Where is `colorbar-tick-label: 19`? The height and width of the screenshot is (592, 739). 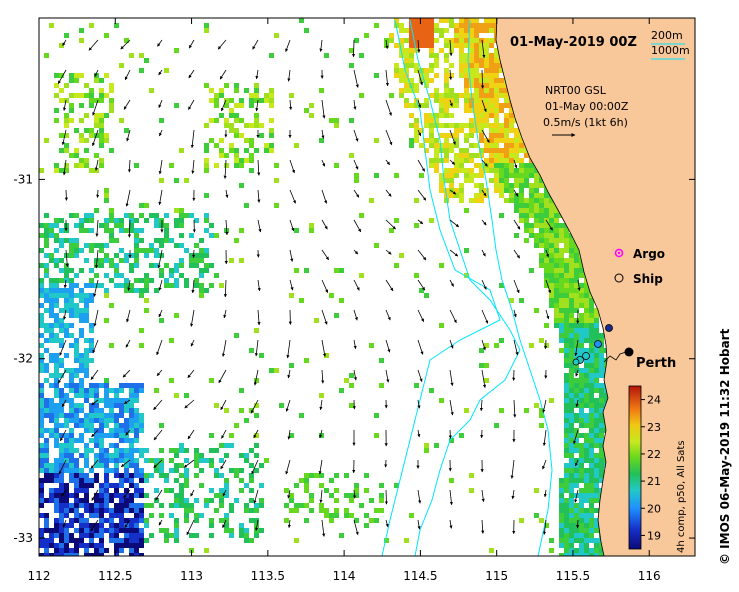 colorbar-tick-label: 19 is located at coordinates (654, 535).